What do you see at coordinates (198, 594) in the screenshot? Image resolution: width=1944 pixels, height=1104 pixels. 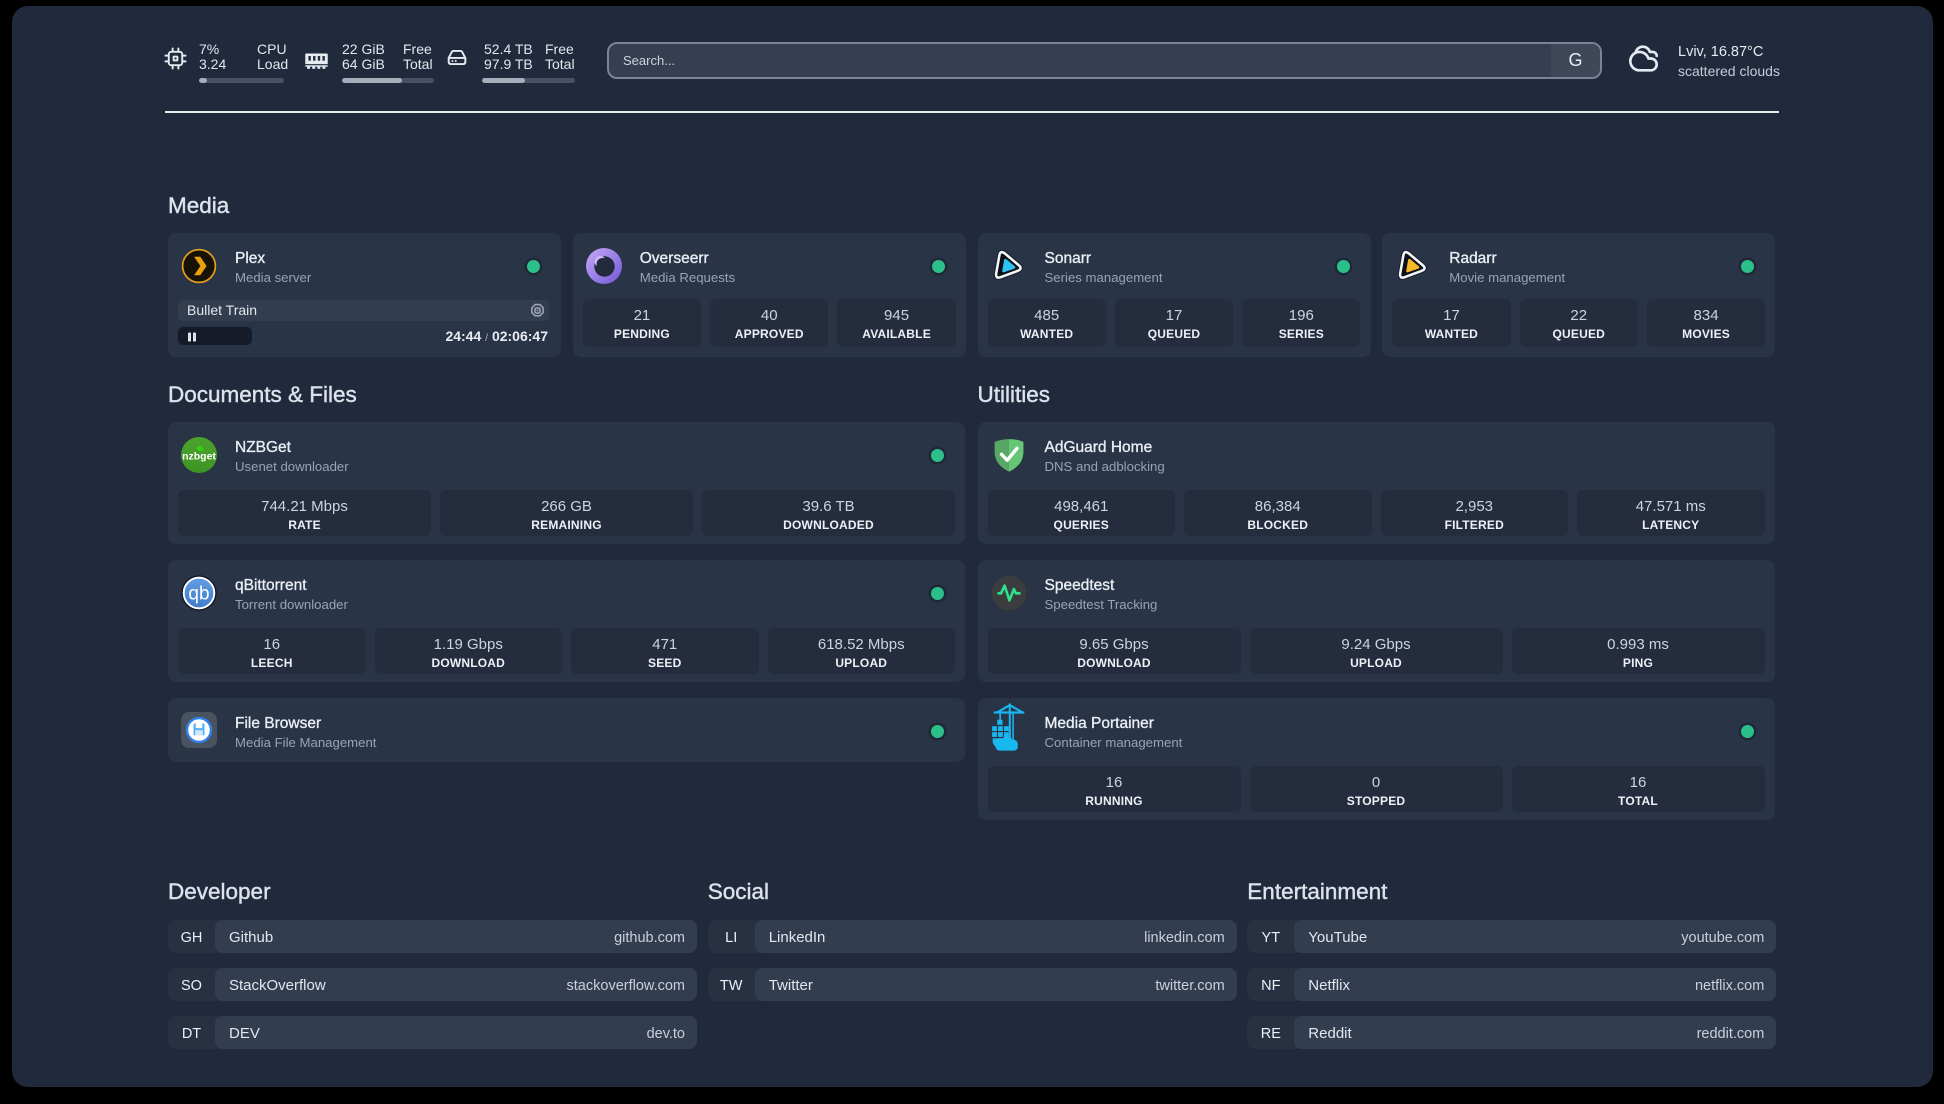 I see `svg-text: qb` at bounding box center [198, 594].